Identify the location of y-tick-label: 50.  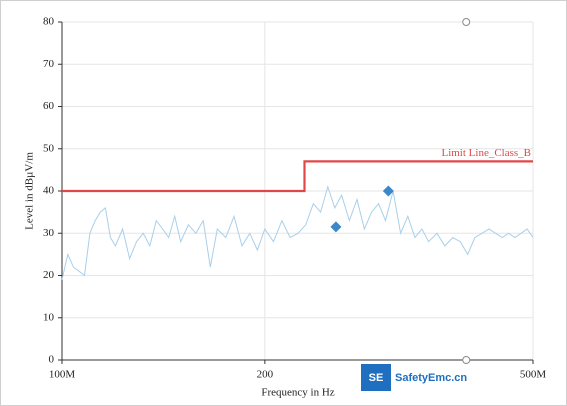
(49, 148).